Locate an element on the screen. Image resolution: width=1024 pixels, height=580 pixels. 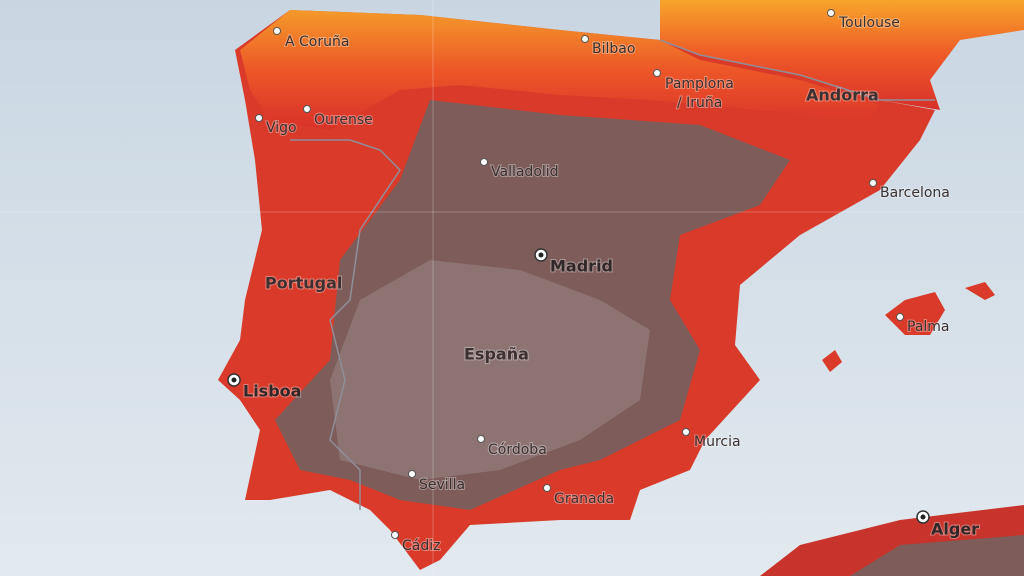
city-label: Granada is located at coordinates (584, 499).